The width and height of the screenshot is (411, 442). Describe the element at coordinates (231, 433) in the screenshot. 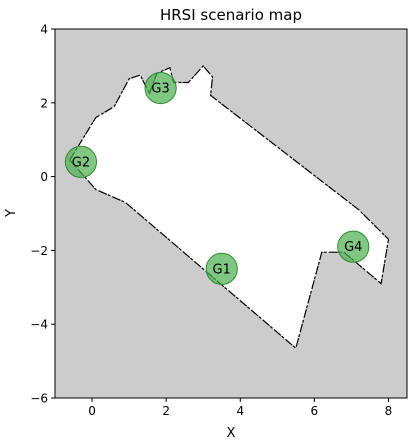

I see `x-axis-label: X` at that location.